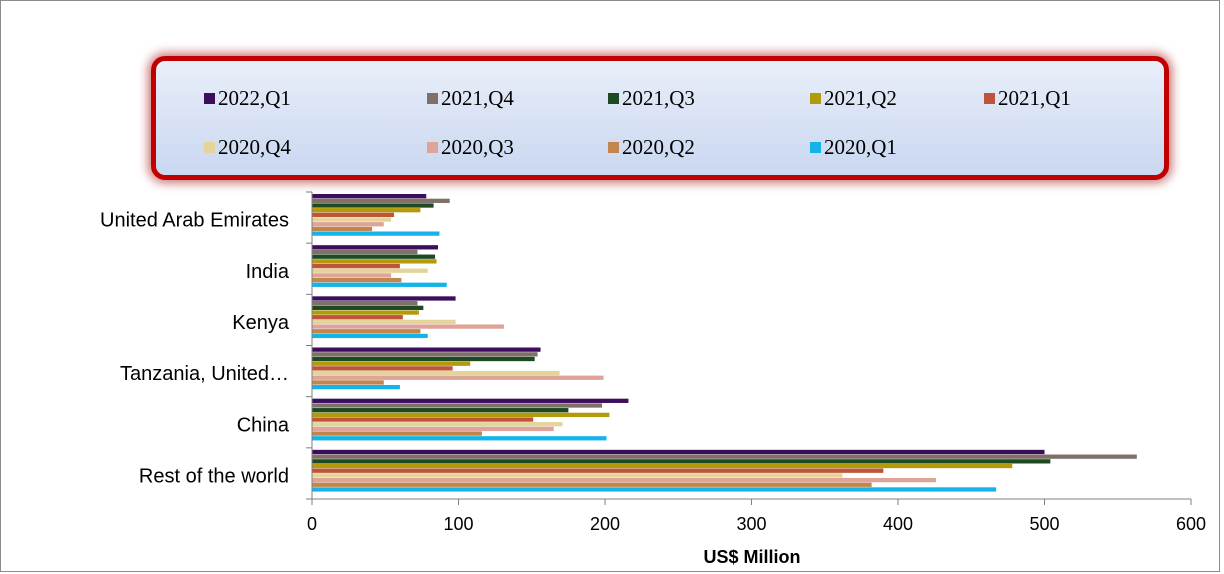 This screenshot has height=574, width=1224. I want to click on legend-label: 2021,Q4, so click(477, 97).